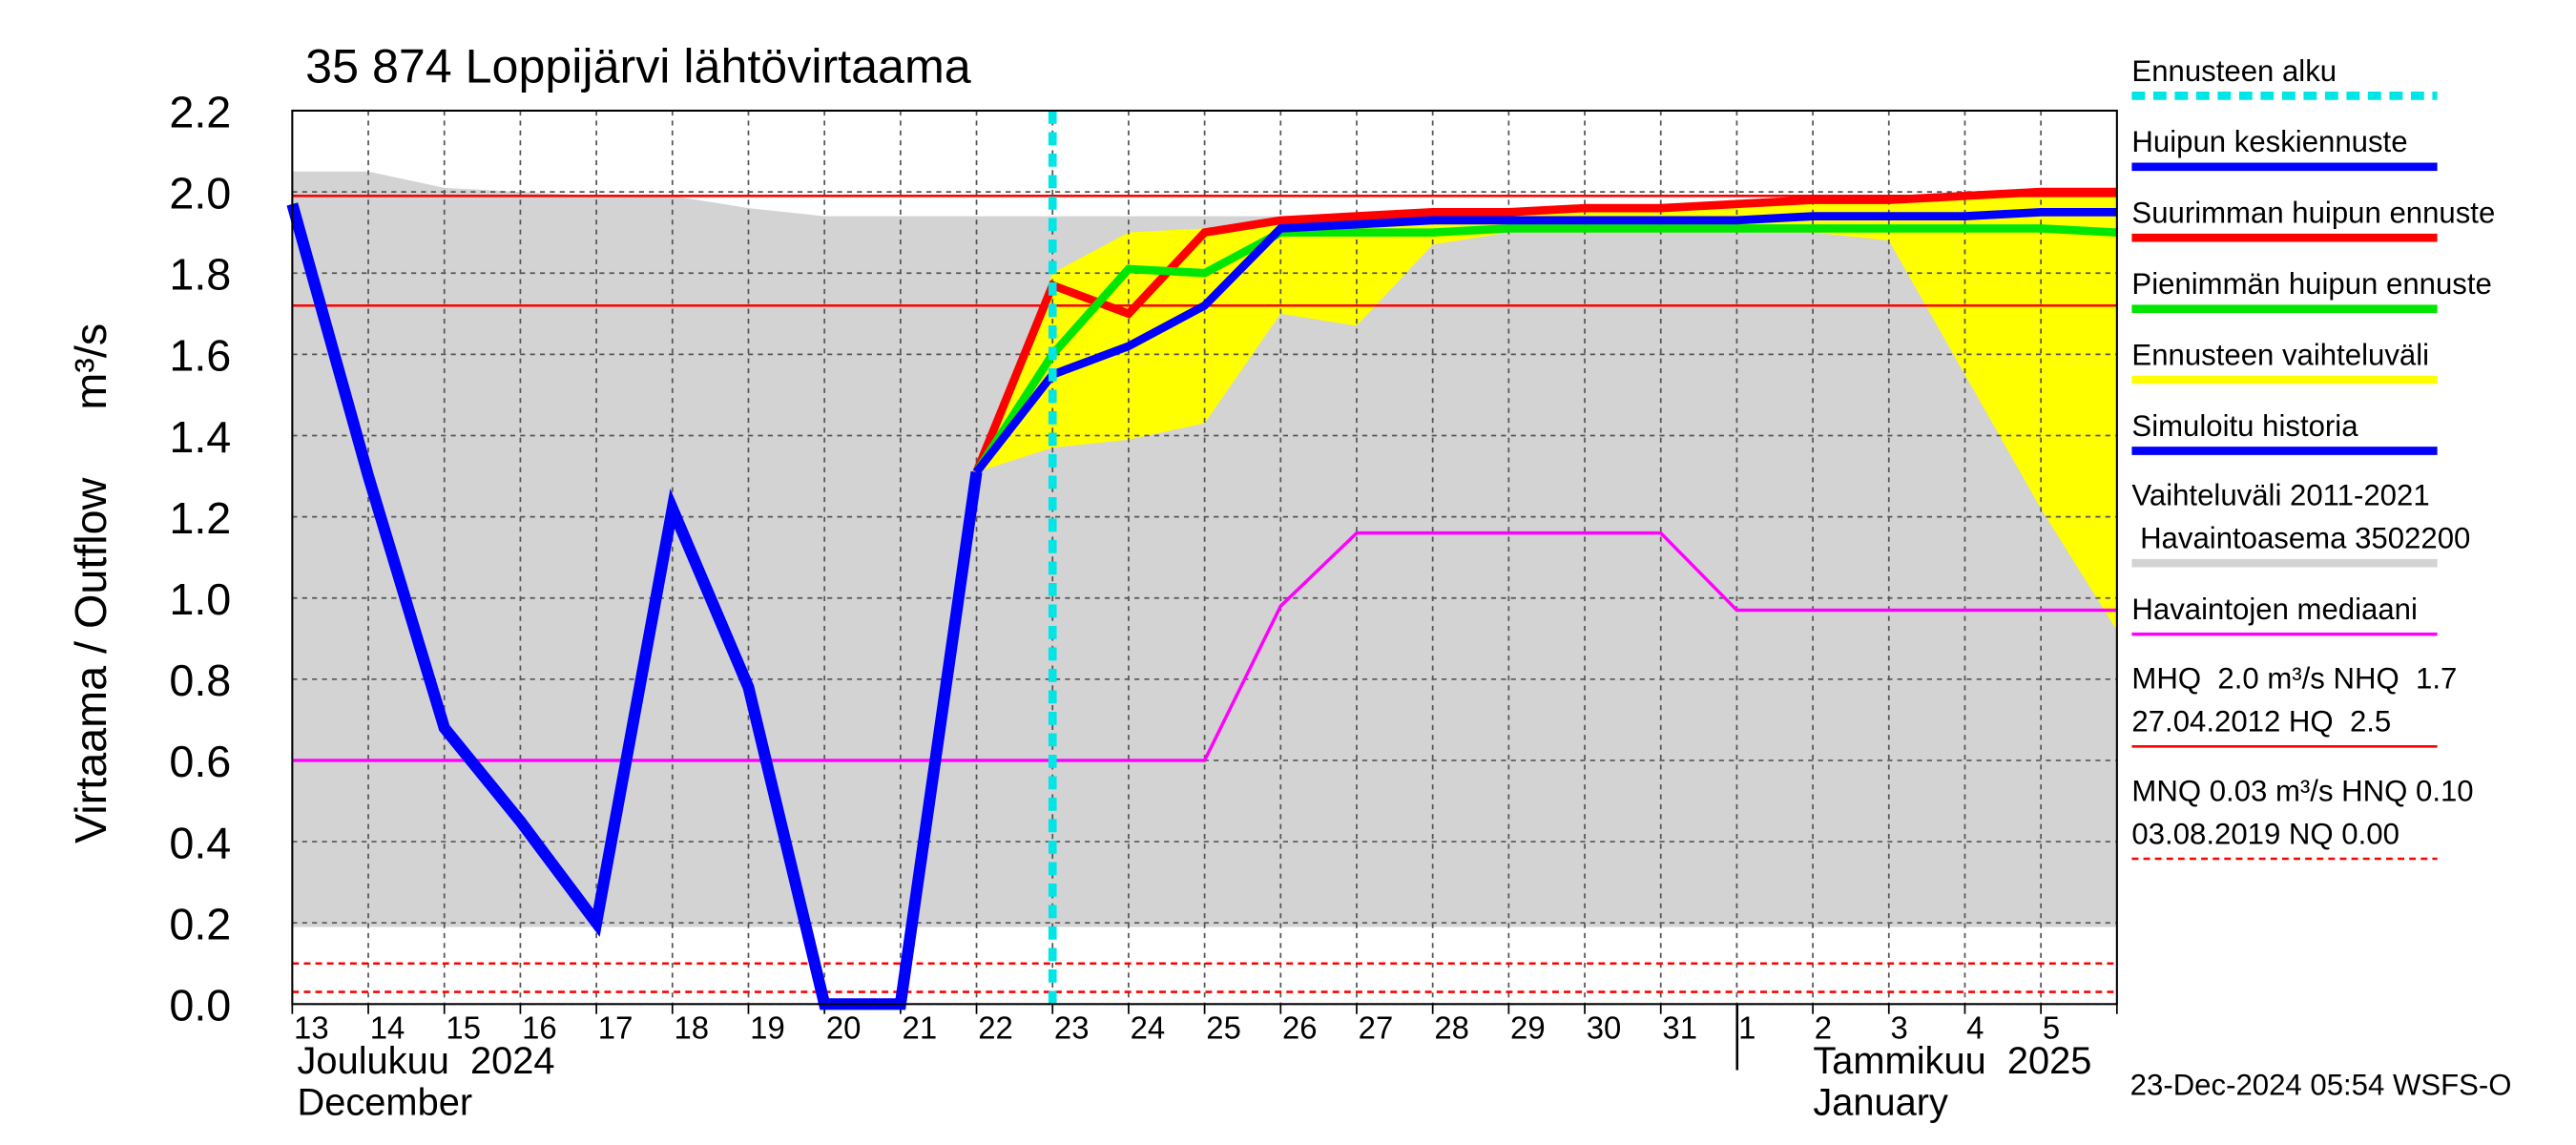  Describe the element at coordinates (995, 1028) in the screenshot. I see `x-tick-label: 22` at that location.